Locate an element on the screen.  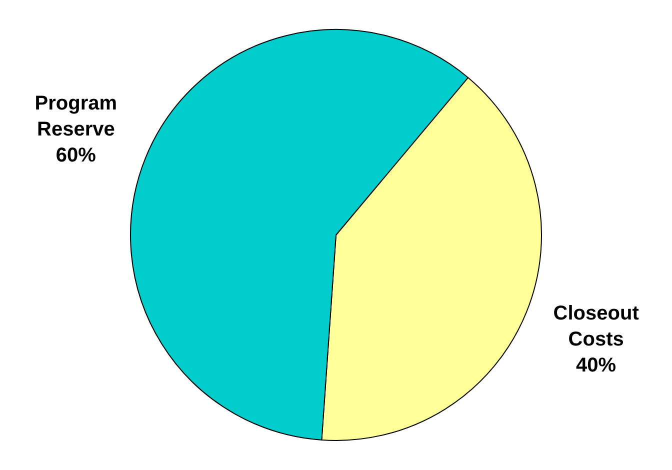
slice-label: Closeout Costs is located at coordinates (596, 326).